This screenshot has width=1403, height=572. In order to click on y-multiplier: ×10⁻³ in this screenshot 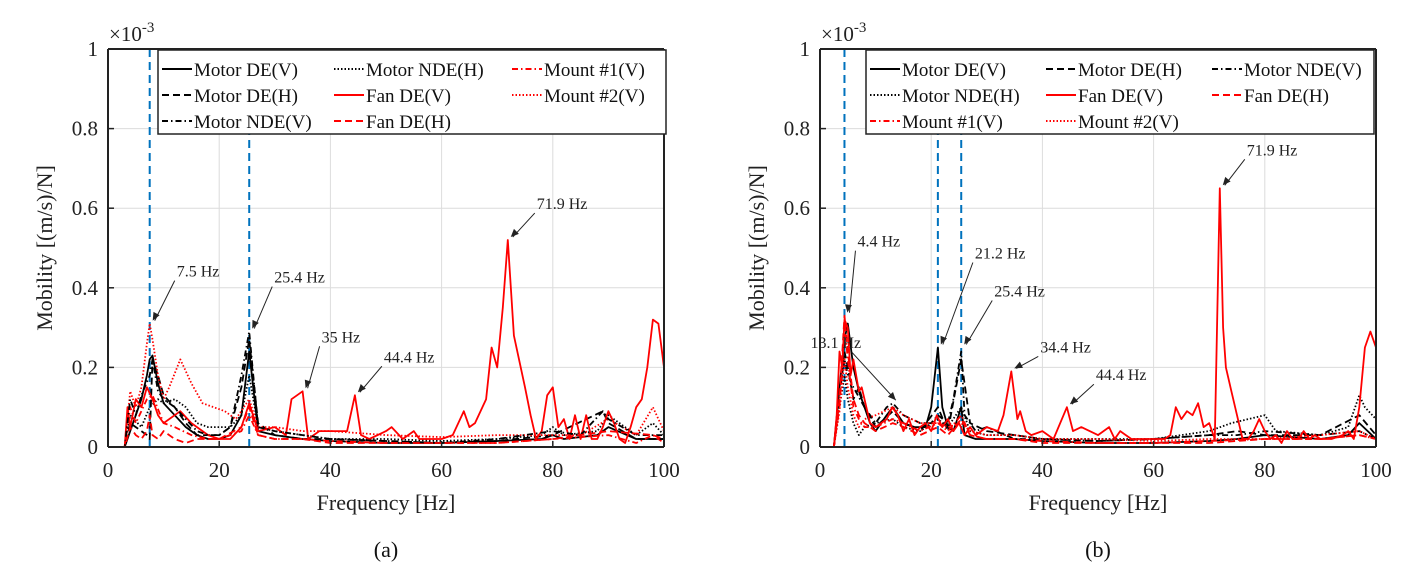, I will do `click(131, 33)`.